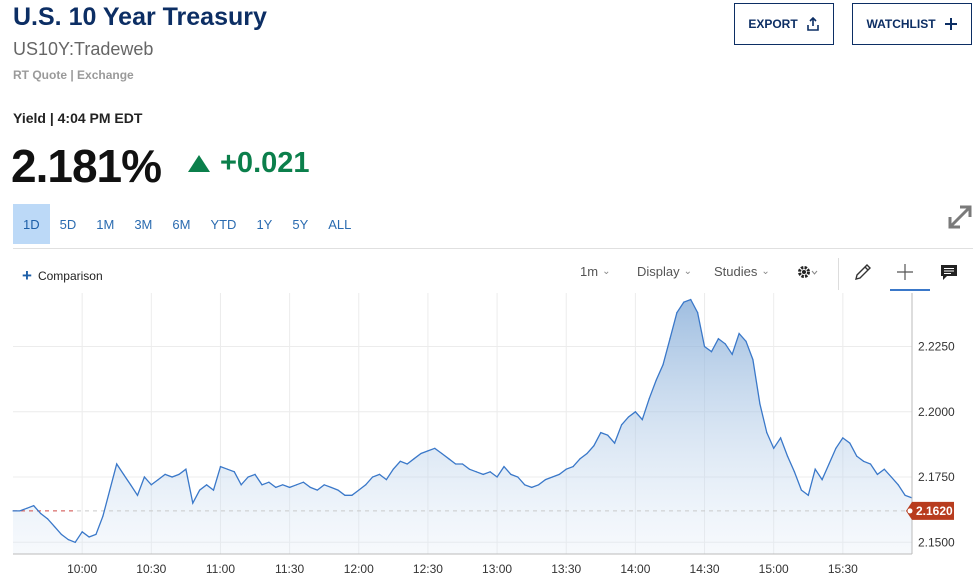 This screenshot has width=980, height=587. What do you see at coordinates (73, 75) in the screenshot?
I see `quote-source-label: RT Quote | Exchange` at bounding box center [73, 75].